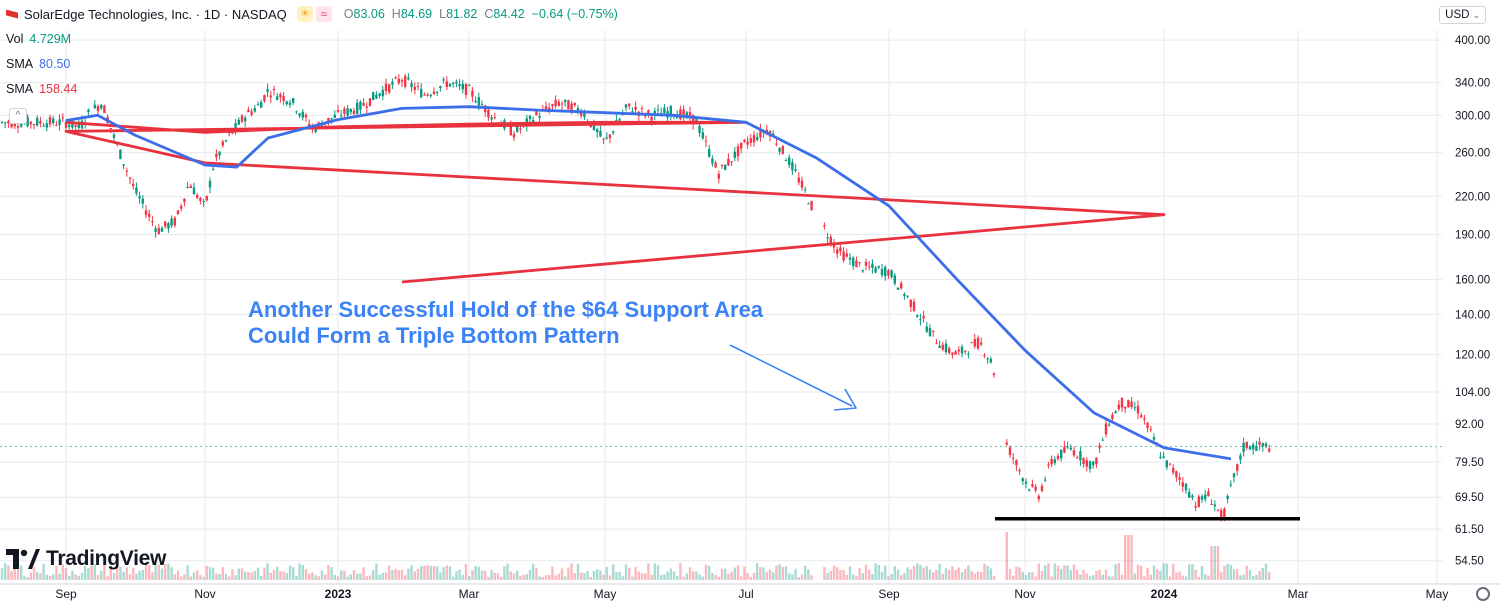  Describe the element at coordinates (39, 39) in the screenshot. I see `legend-volume: Vol 4.729M` at that location.